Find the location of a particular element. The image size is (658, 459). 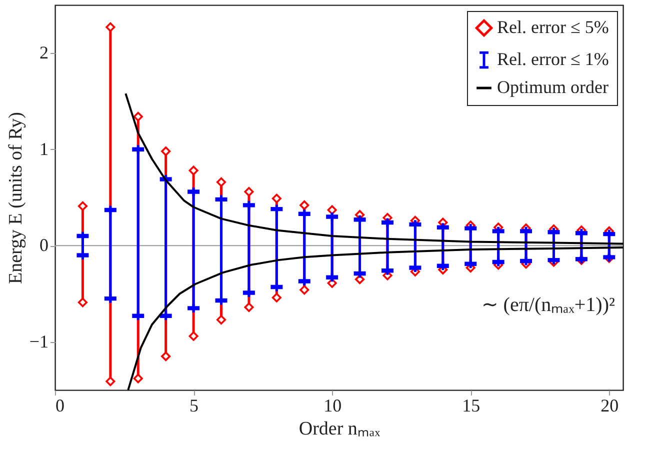

x-axis-title: Order nₘₐₓ is located at coordinates (339, 429).